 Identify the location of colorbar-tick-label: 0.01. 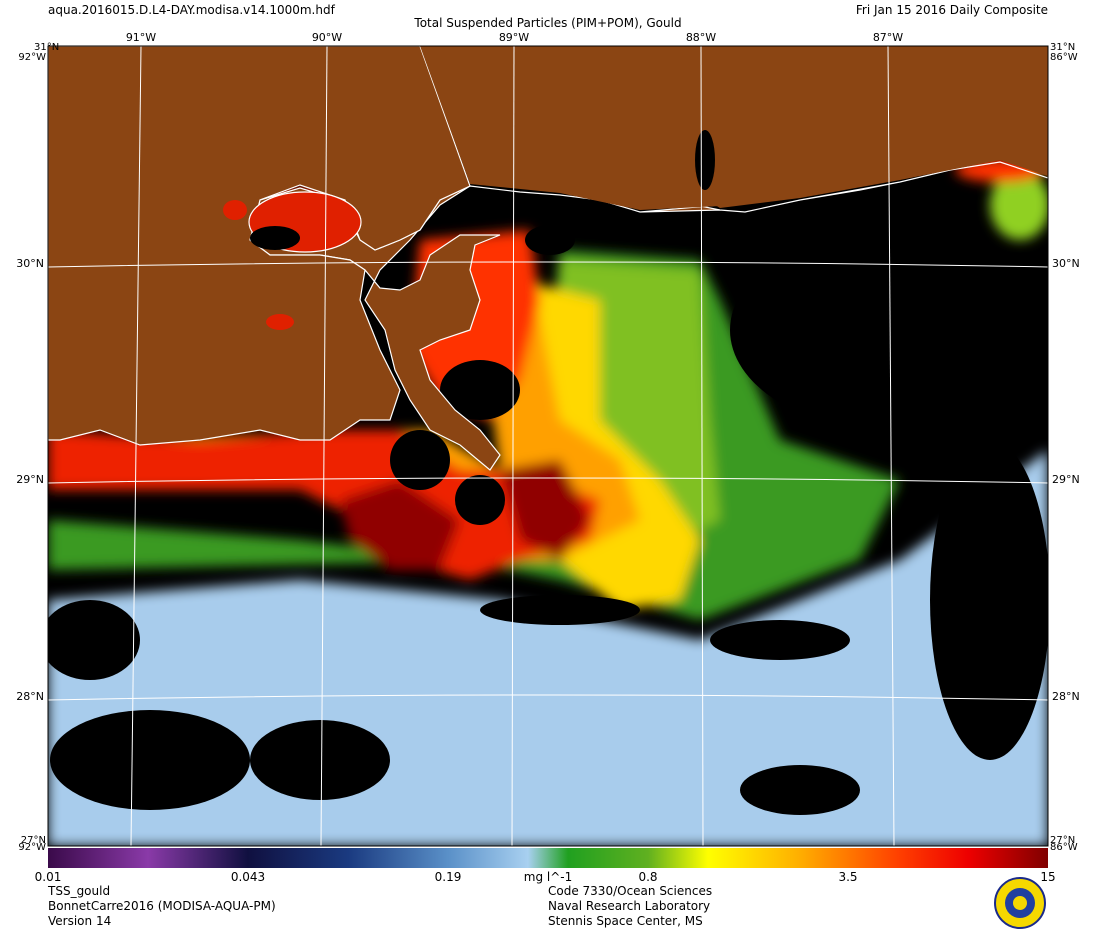
(48, 877).